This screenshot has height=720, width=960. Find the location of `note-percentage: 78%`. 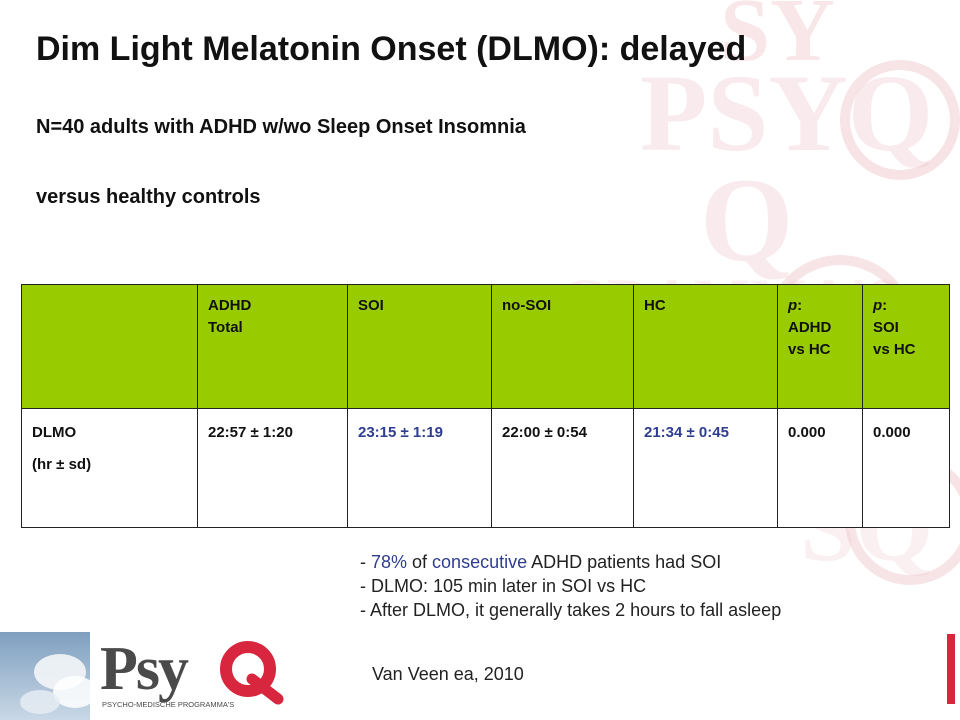

note-percentage: 78% is located at coordinates (389, 562).